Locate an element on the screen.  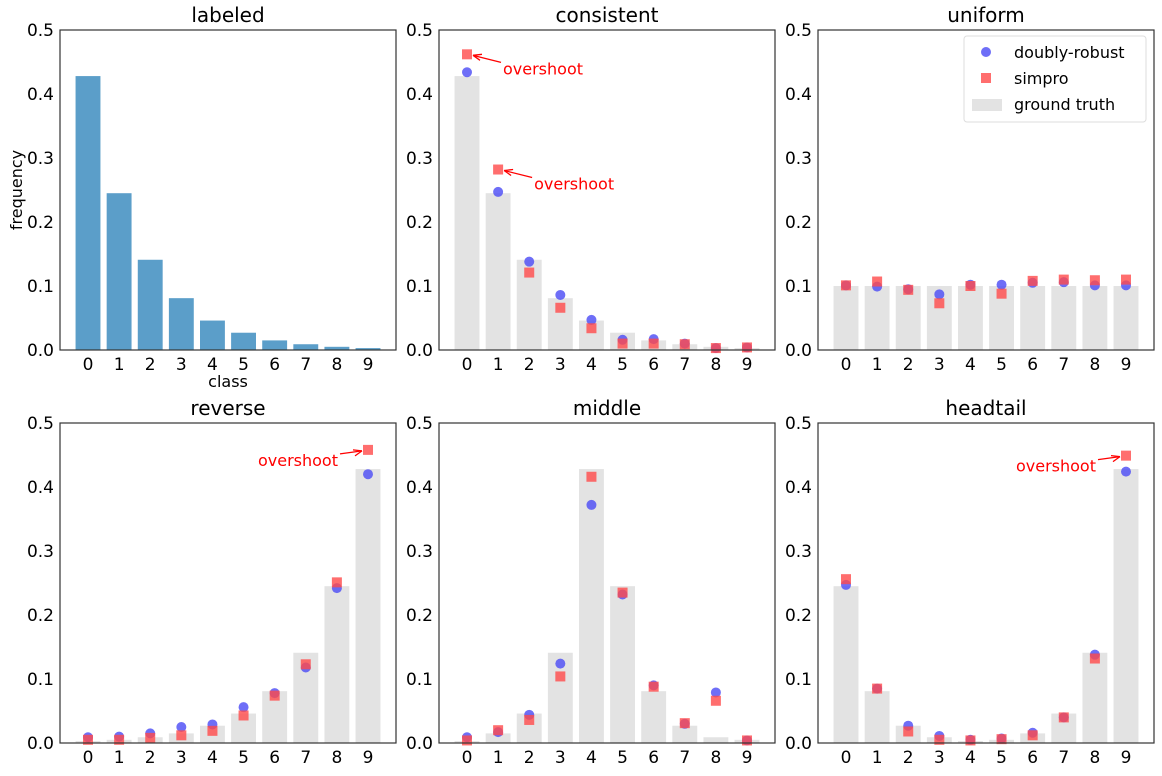
legend-simpro-marker is located at coordinates (986, 78).